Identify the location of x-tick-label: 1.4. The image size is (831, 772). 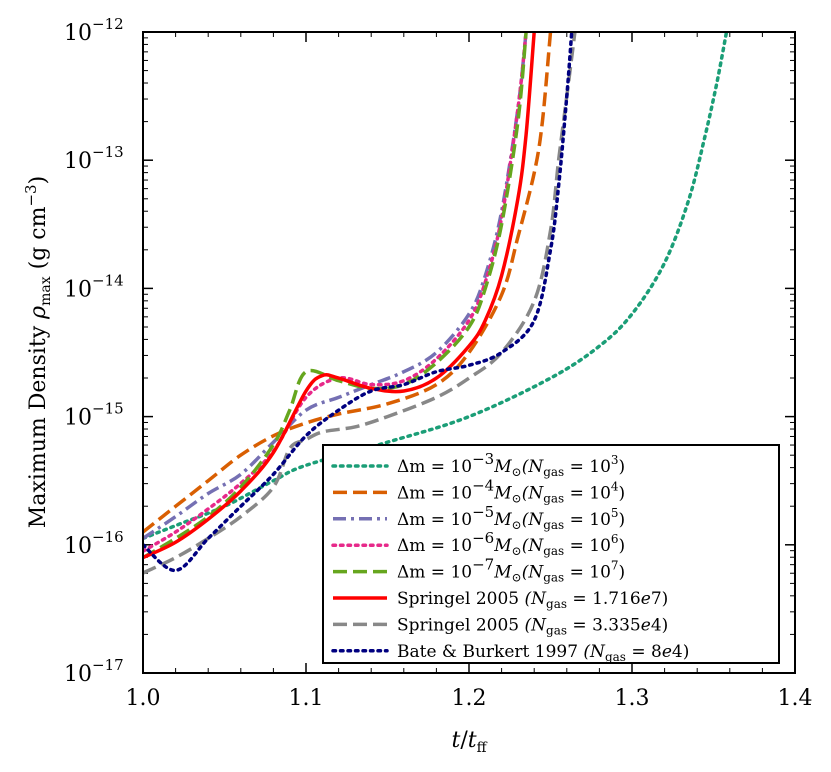
(795, 698).